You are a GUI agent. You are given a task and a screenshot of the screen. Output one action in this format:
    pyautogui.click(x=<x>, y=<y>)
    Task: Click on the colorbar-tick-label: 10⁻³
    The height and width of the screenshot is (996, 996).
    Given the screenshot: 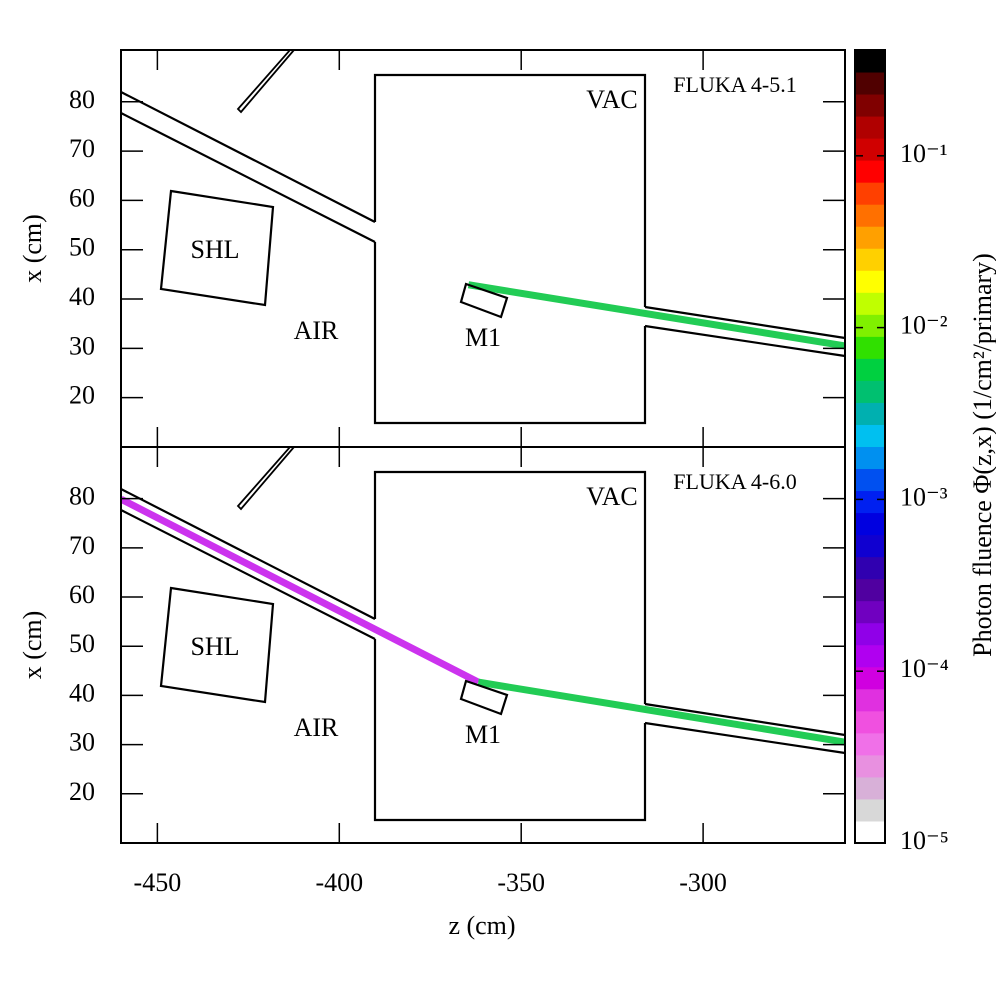 What is the action you would take?
    pyautogui.click(x=924, y=496)
    